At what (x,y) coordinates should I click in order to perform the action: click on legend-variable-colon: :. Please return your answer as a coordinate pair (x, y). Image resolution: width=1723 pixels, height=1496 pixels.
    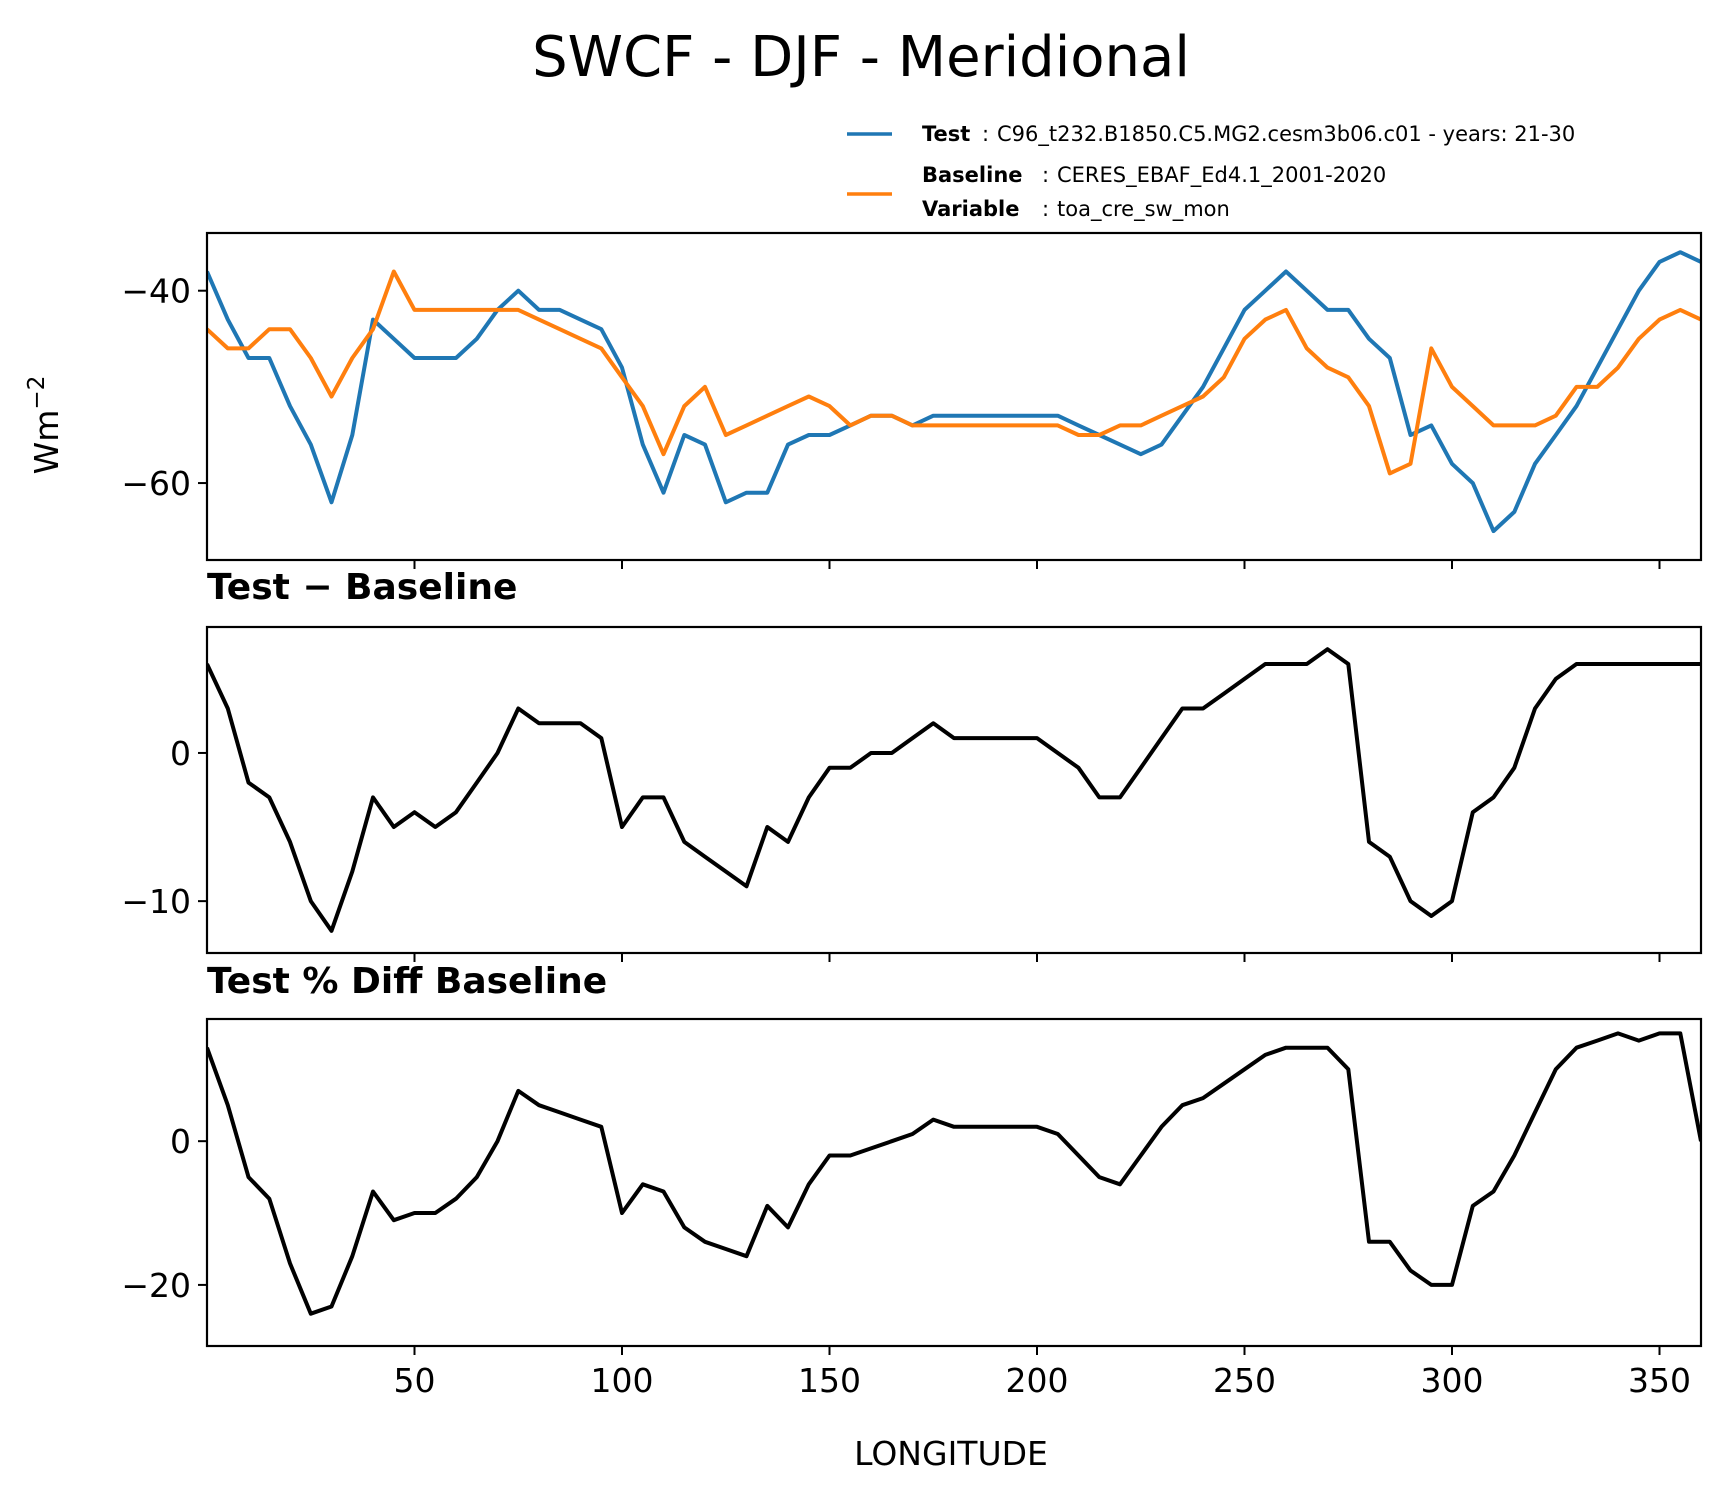
    Looking at the image, I should click on (1045, 209).